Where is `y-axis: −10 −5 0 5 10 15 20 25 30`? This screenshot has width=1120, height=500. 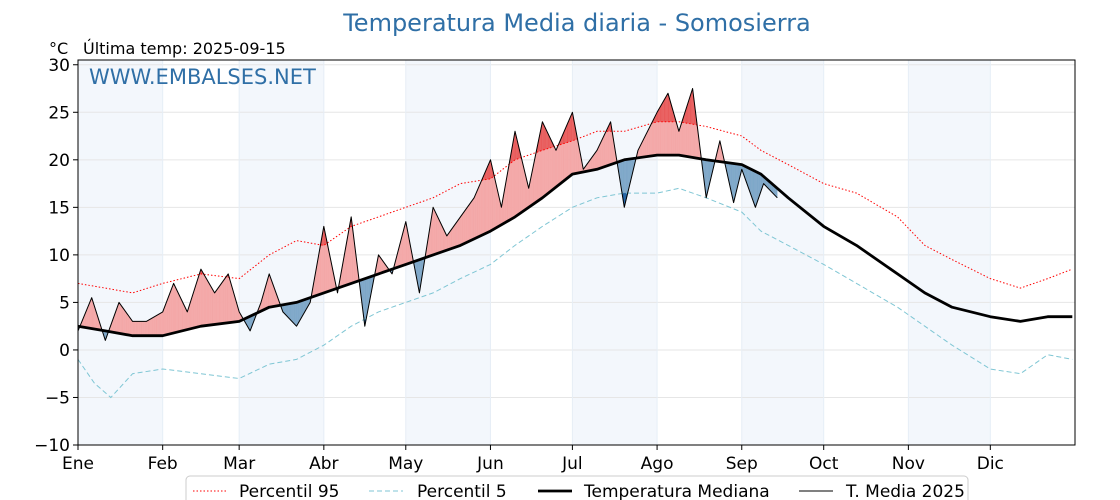
y-axis: −10 −5 0 5 10 15 20 25 30 is located at coordinates (56, 256).